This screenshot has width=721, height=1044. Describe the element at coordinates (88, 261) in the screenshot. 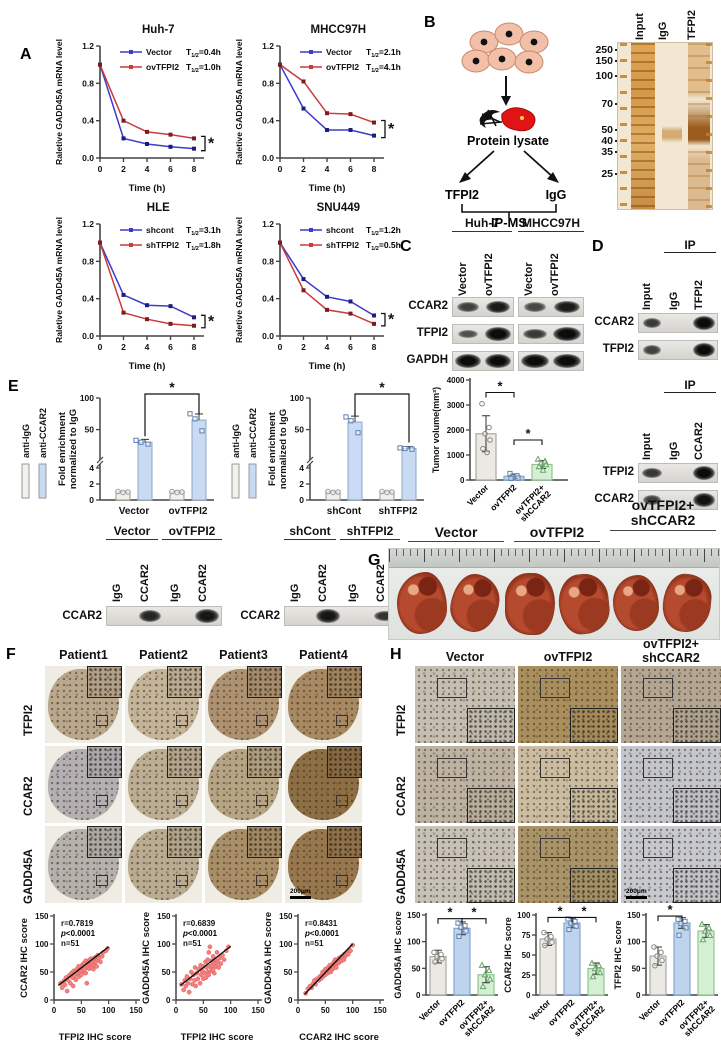

I see `svg-text: 0.8` at that location.